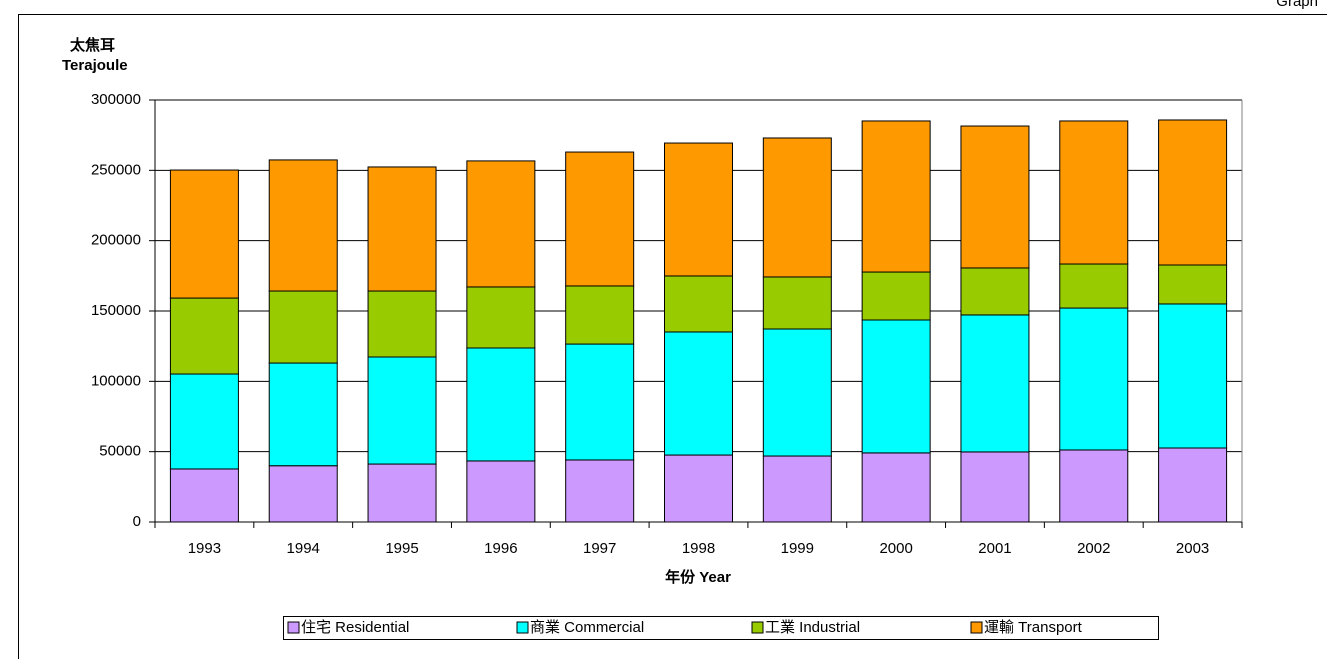  Describe the element at coordinates (137, 521) in the screenshot. I see `y-tick-label: 0` at that location.